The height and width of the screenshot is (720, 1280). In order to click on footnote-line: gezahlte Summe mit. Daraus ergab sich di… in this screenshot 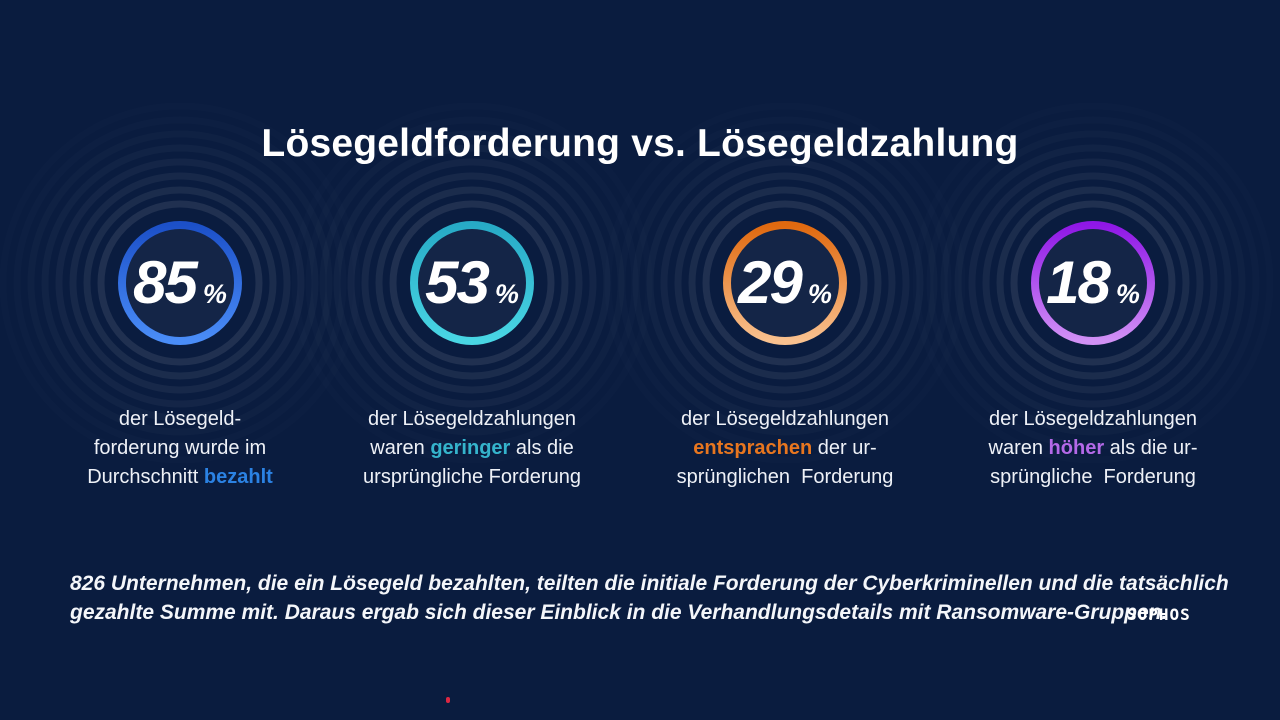, I will do `click(619, 612)`.